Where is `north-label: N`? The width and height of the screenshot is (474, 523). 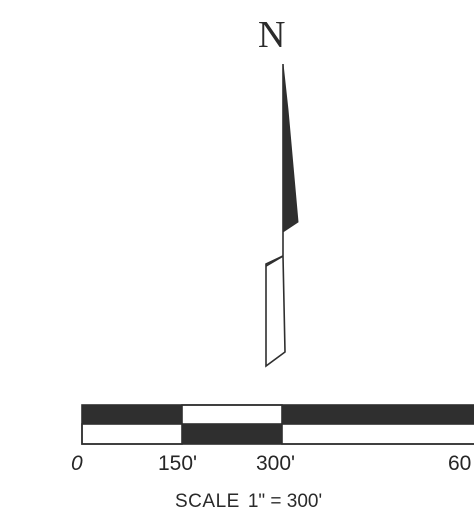 north-label: N is located at coordinates (272, 35).